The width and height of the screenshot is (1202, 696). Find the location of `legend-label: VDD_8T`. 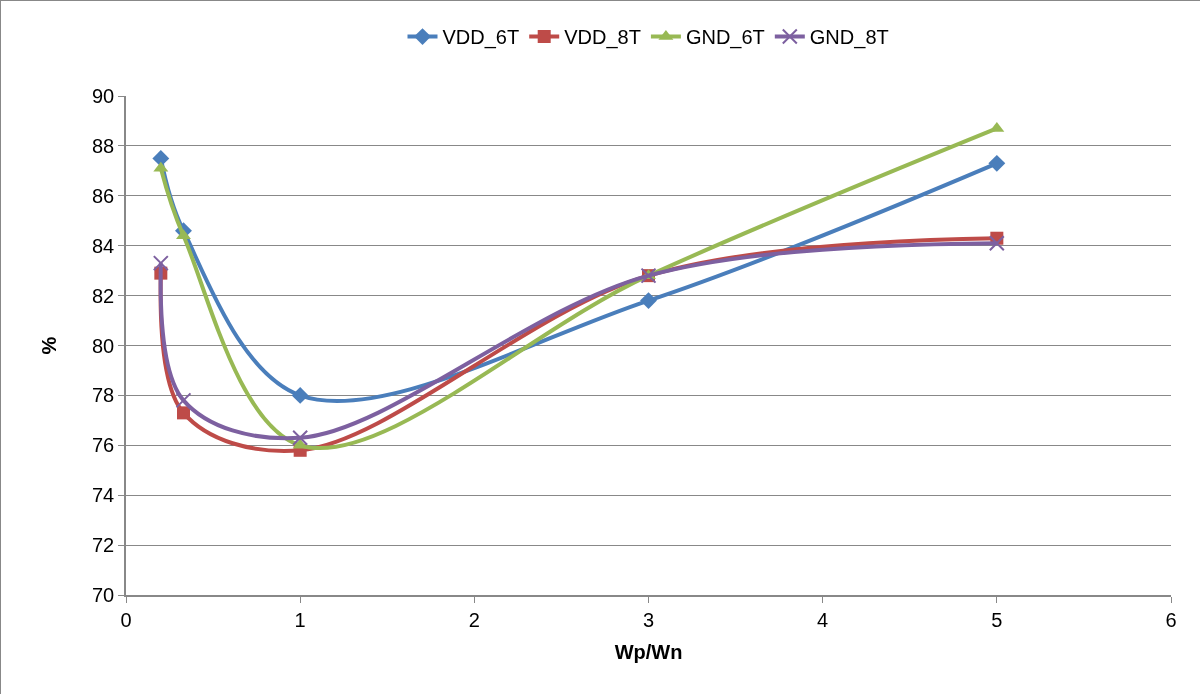

legend-label: VDD_8T is located at coordinates (602, 38).